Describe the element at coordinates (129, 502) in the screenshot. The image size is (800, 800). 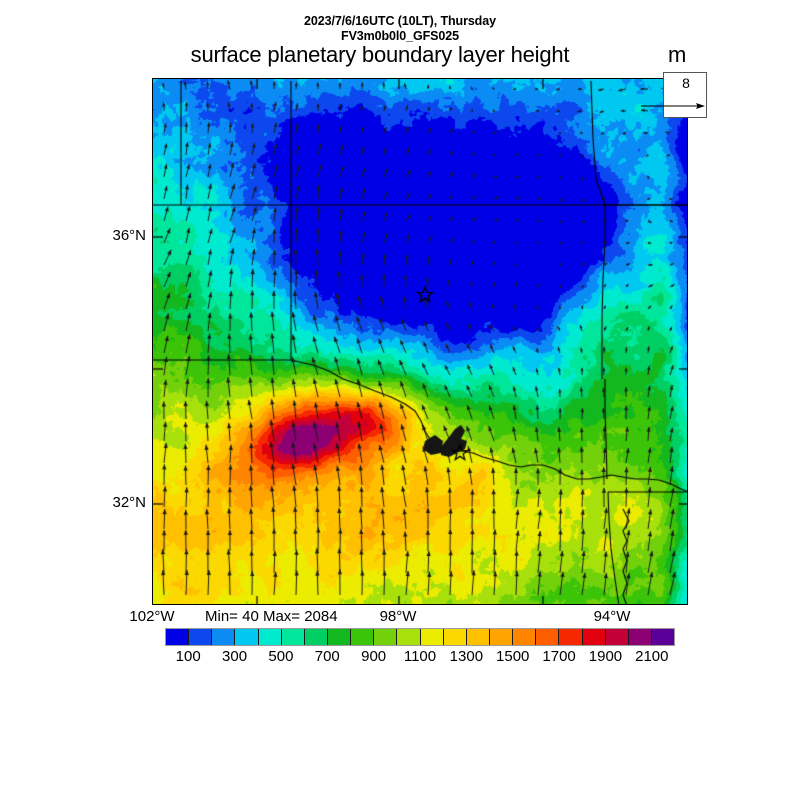
I see `latitude-label-1: 32°N` at that location.